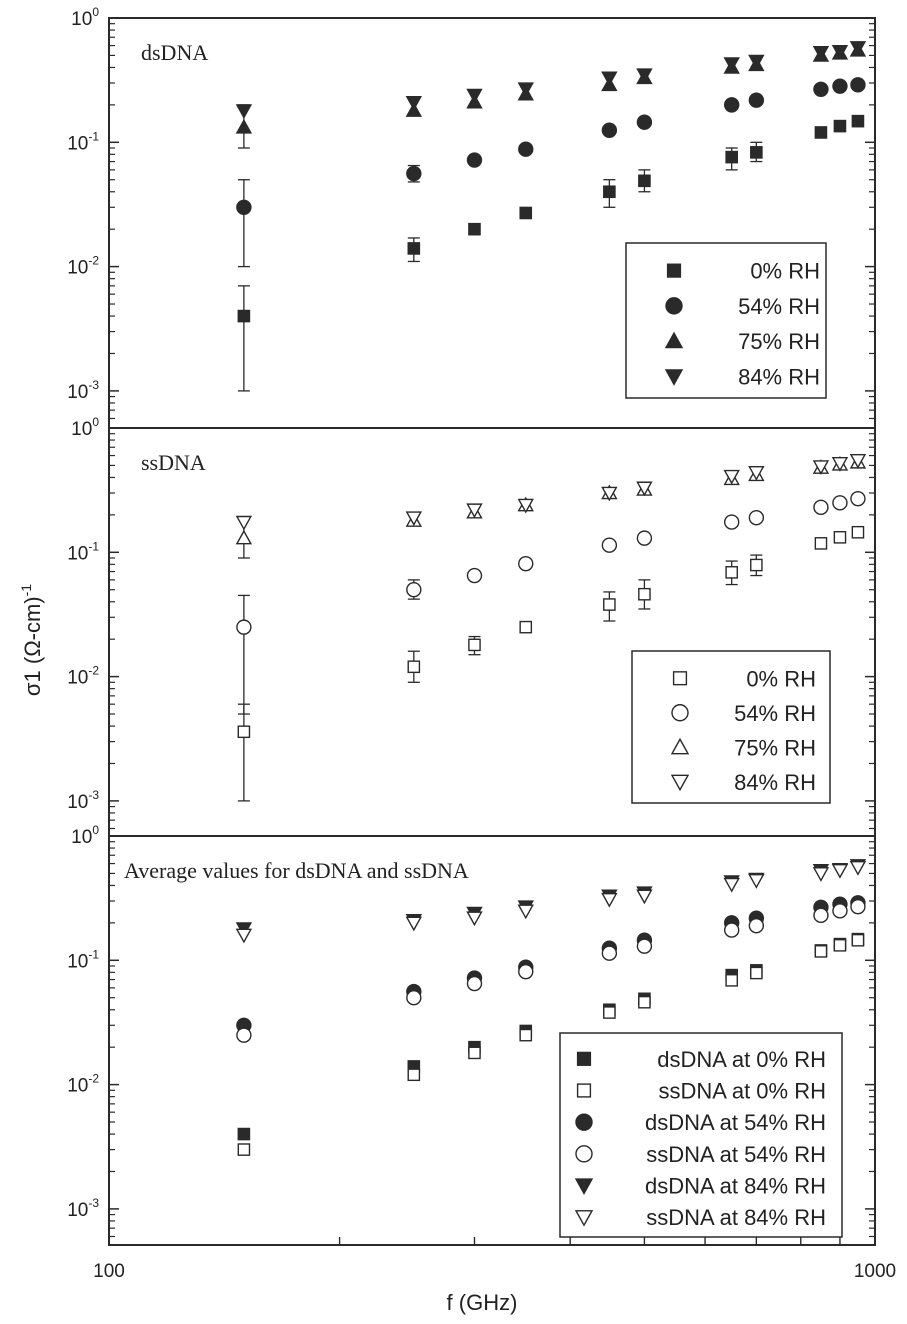 The height and width of the screenshot is (1324, 907). I want to click on legend-box, so click(731, 727).